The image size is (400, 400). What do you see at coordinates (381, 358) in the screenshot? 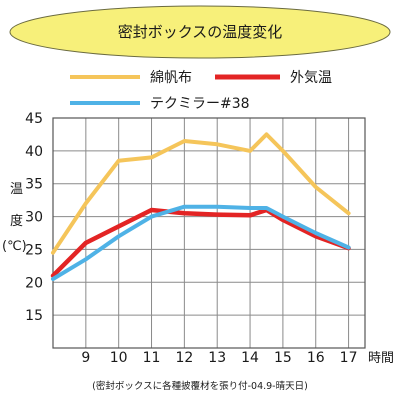
I see `x-axis-label: 時間` at bounding box center [381, 358].